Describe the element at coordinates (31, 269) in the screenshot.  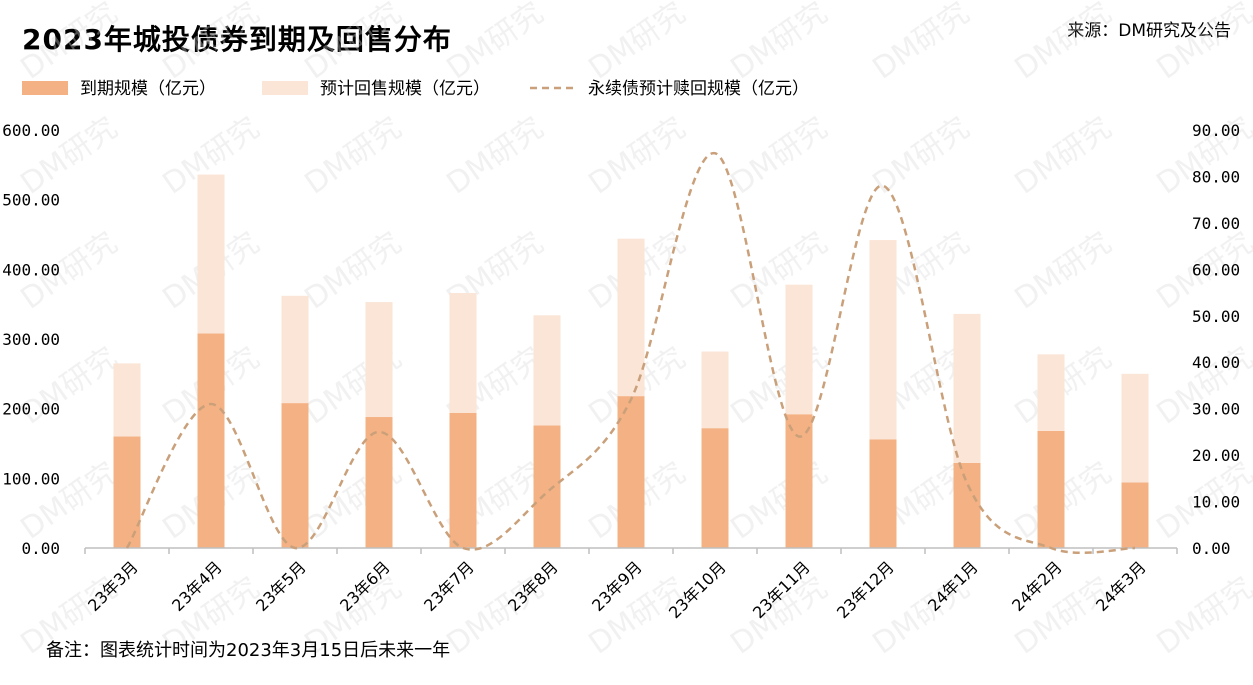
I see `y-left-tick-label: 400.00` at that location.